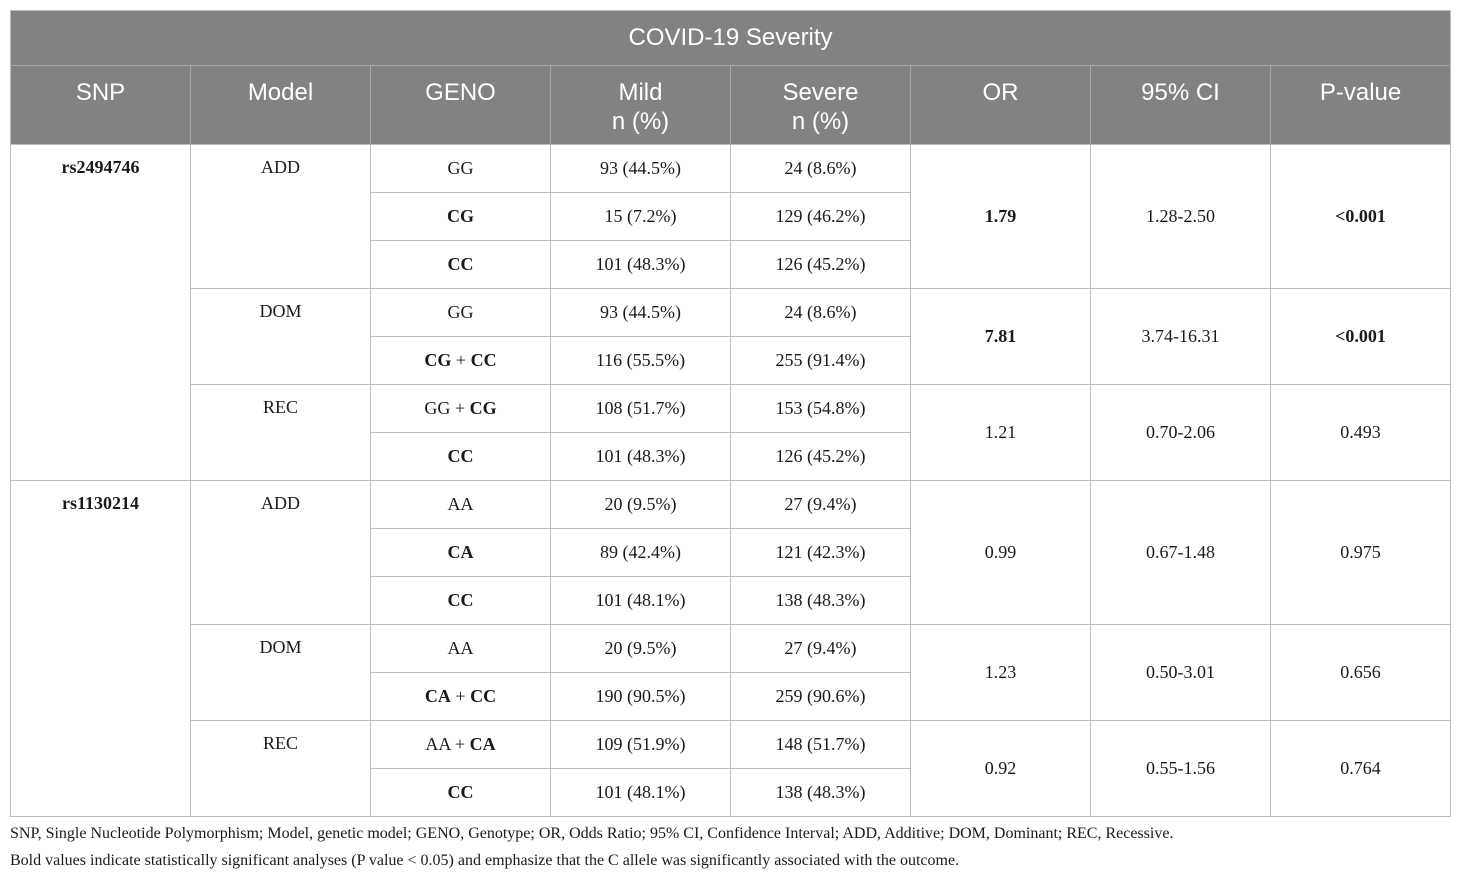 This screenshot has width=1460, height=879. What do you see at coordinates (820, 744) in the screenshot?
I see `severe-cell: 148 (51.7%)` at bounding box center [820, 744].